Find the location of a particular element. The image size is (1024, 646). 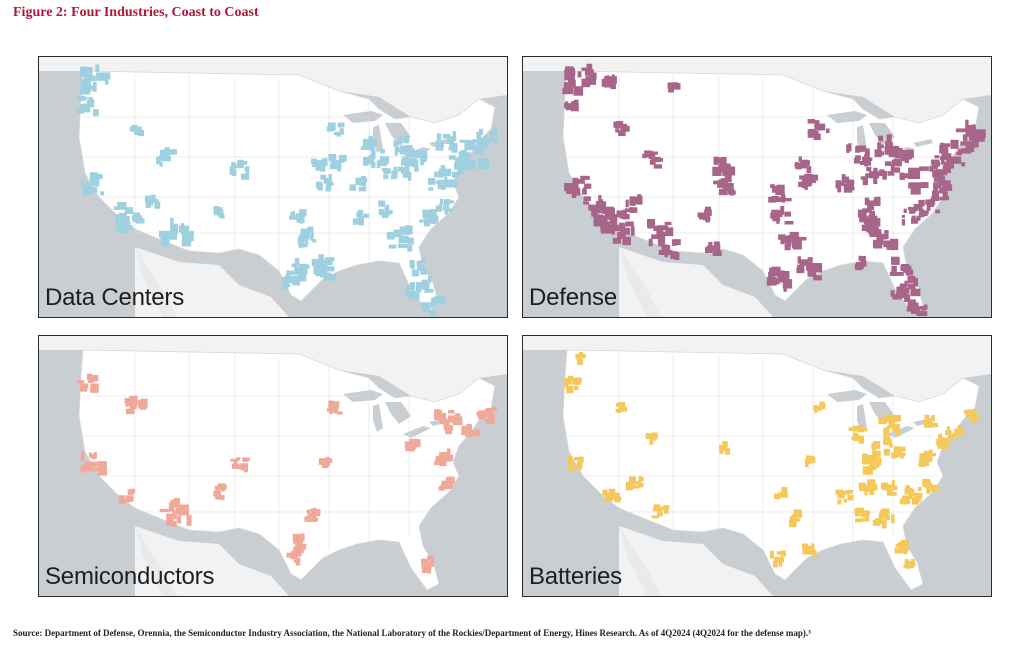

cluster-san-antonio is located at coordinates (294, 557).